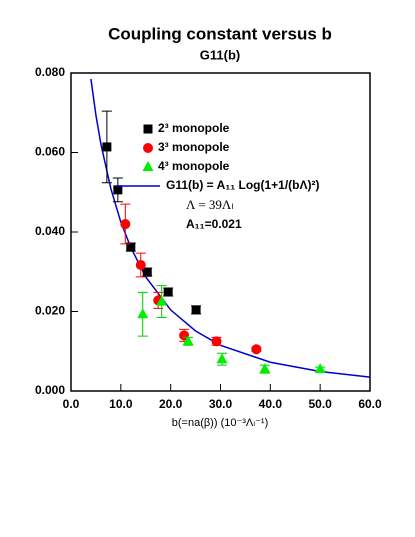 The width and height of the screenshot is (415, 537). I want to click on annotation: A₁₁=0.021, so click(214, 224).